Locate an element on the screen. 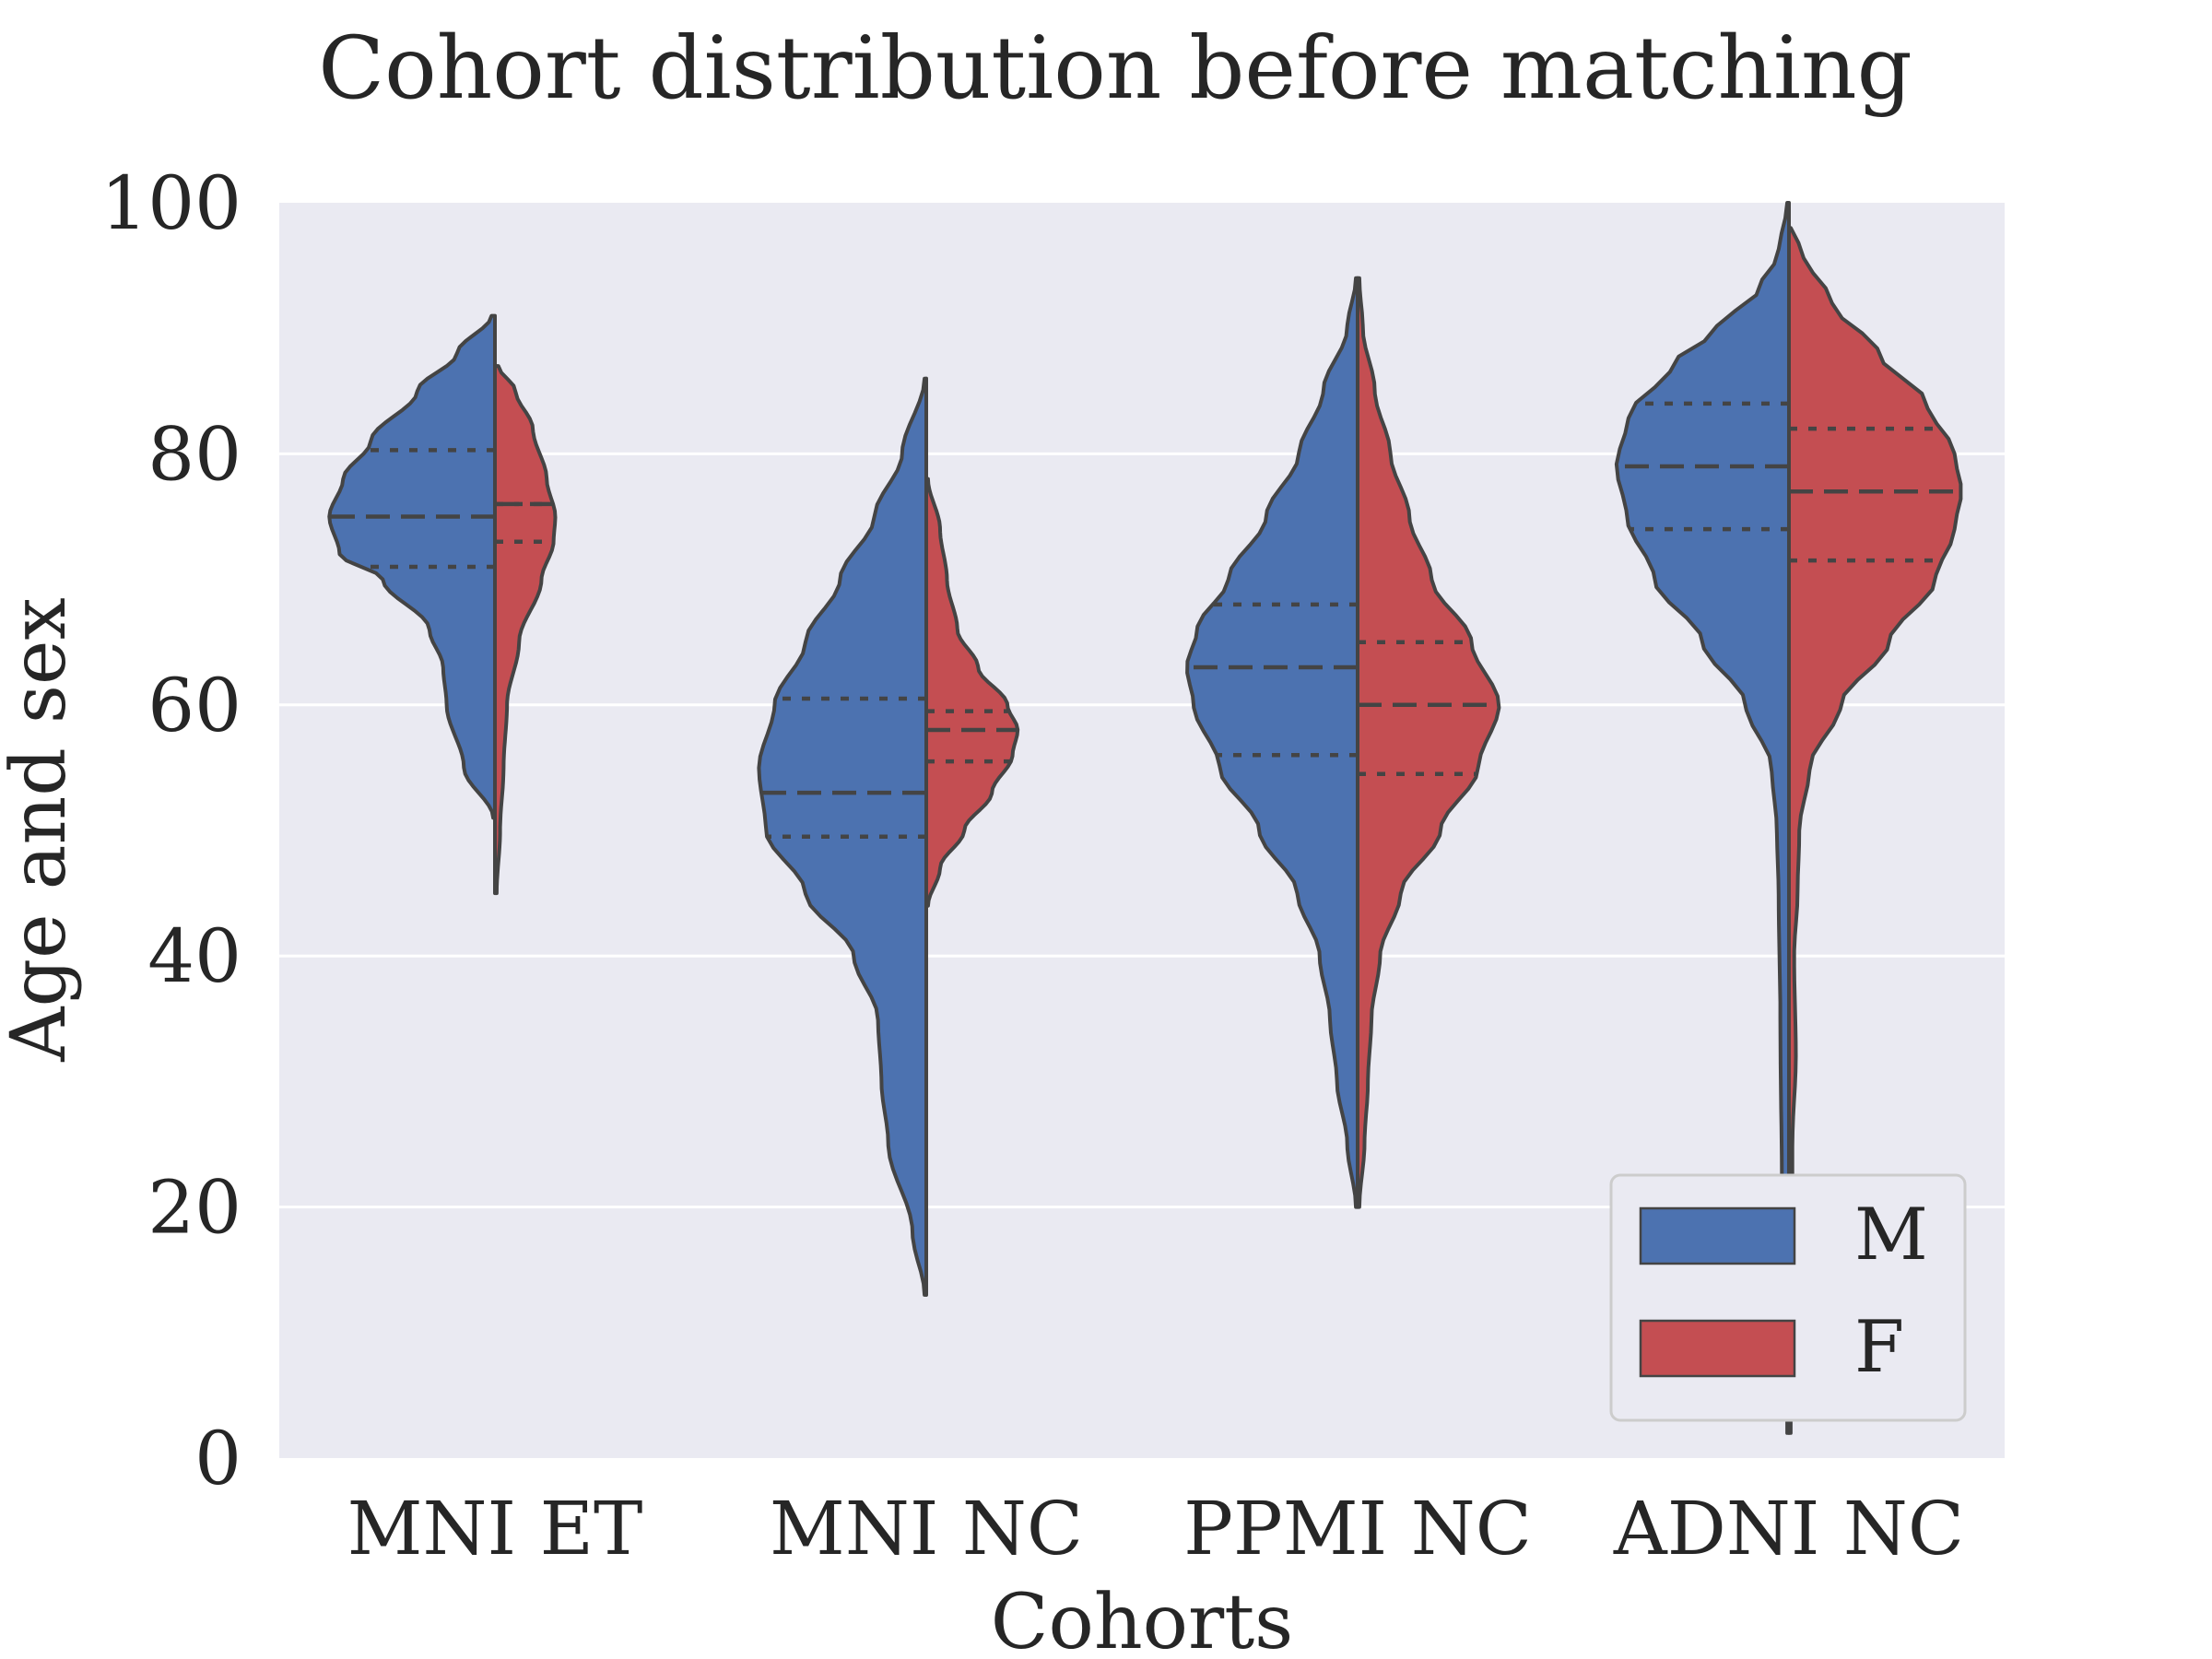 The height and width of the screenshot is (1659, 2212). legend-swatch-f is located at coordinates (1717, 1348).